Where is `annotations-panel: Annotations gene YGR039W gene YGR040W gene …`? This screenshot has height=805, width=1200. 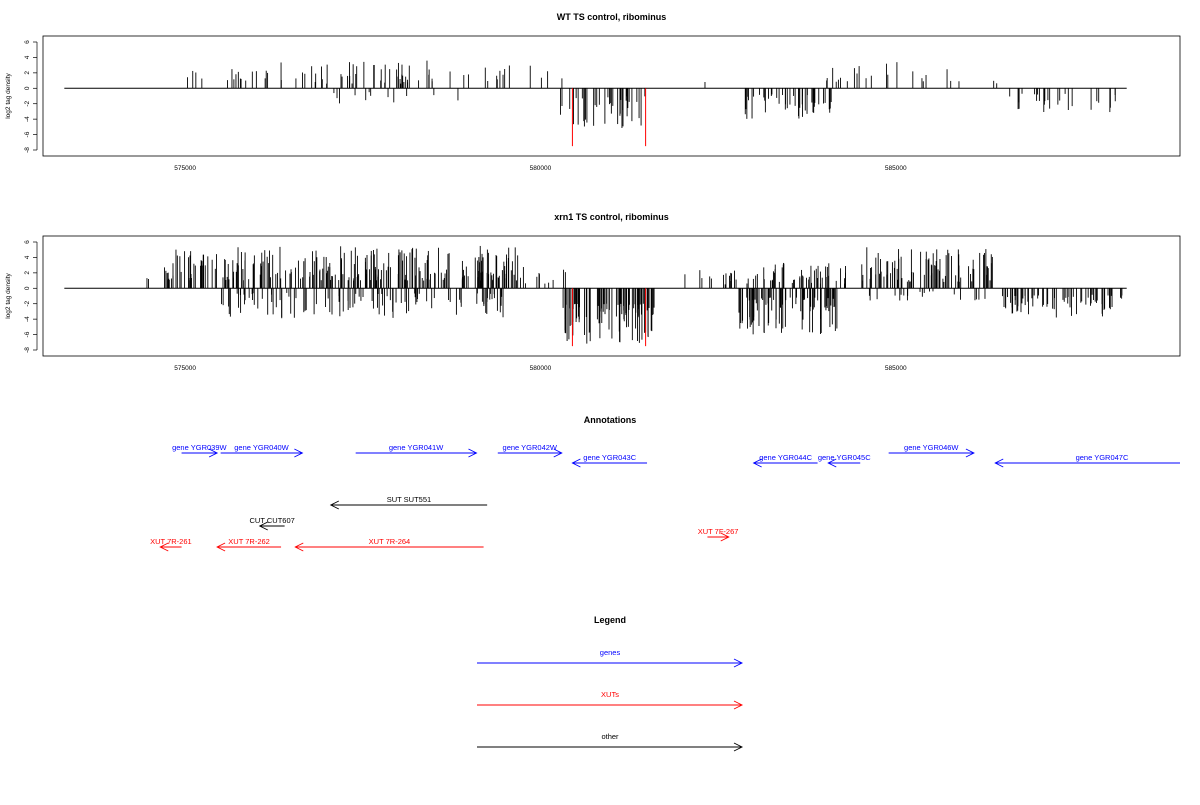 annotations-panel: Annotations gene YGR039W gene YGR040W gene … is located at coordinates (665, 483).